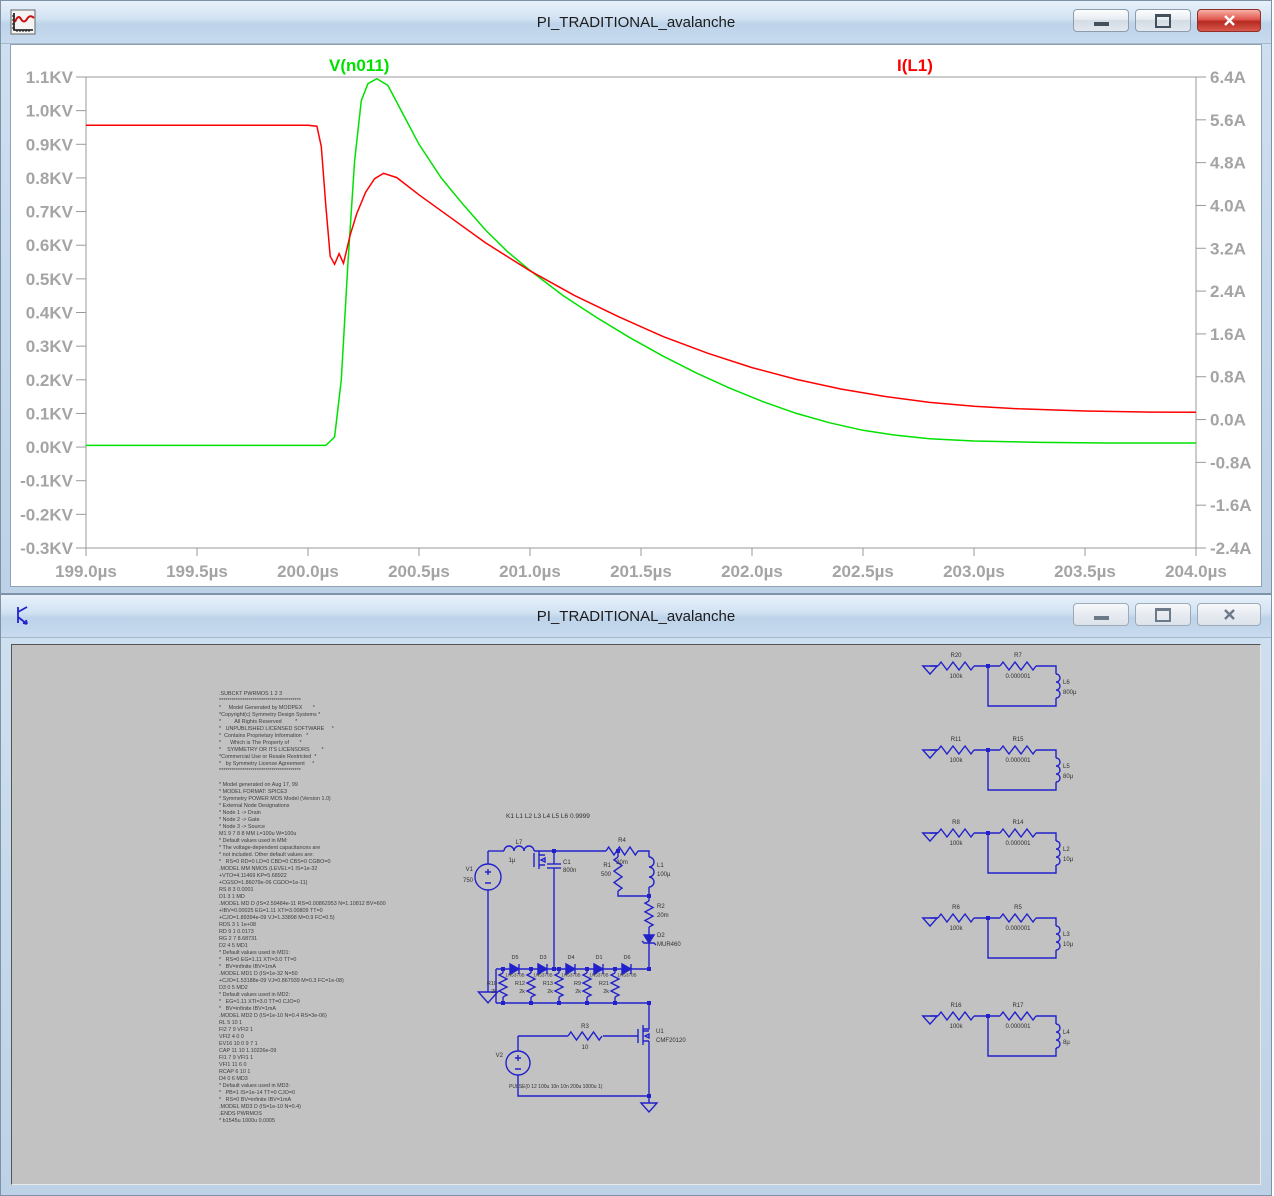 The height and width of the screenshot is (1196, 1274). I want to click on svg-text: 1.6A, so click(1228, 334).